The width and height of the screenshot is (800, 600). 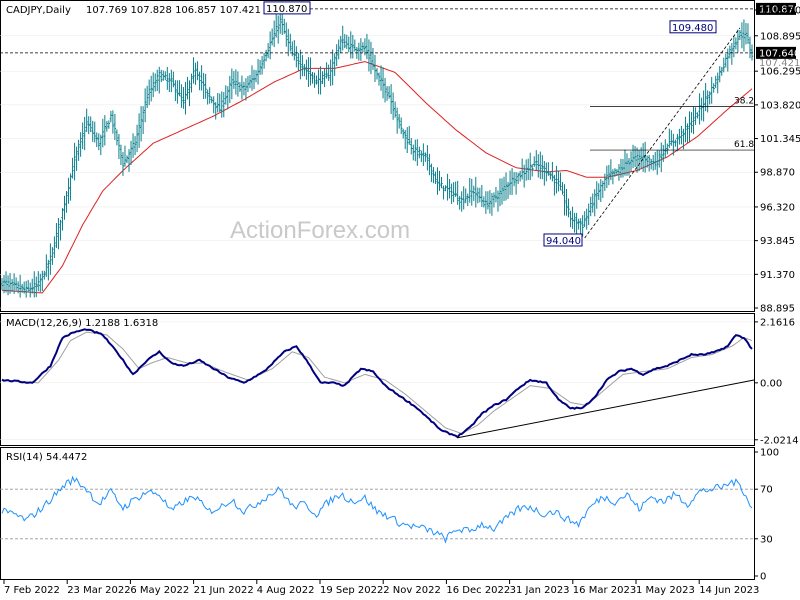 What do you see at coordinates (766, 490) in the screenshot?
I see `rsi-axis-label: 70` at bounding box center [766, 490].